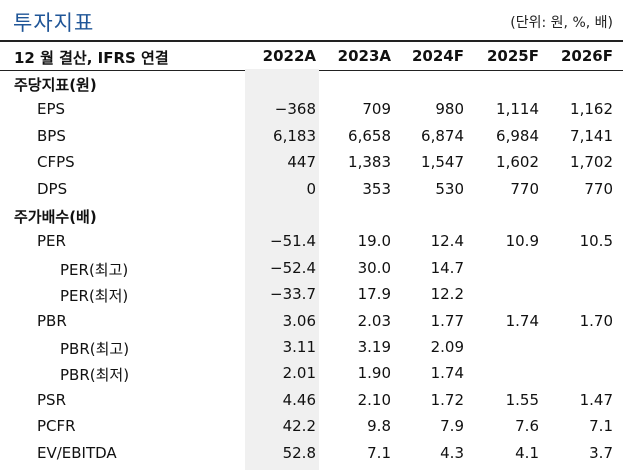 The height and width of the screenshot is (470, 623). I want to click on value-cell: 17.9, so click(374, 294).